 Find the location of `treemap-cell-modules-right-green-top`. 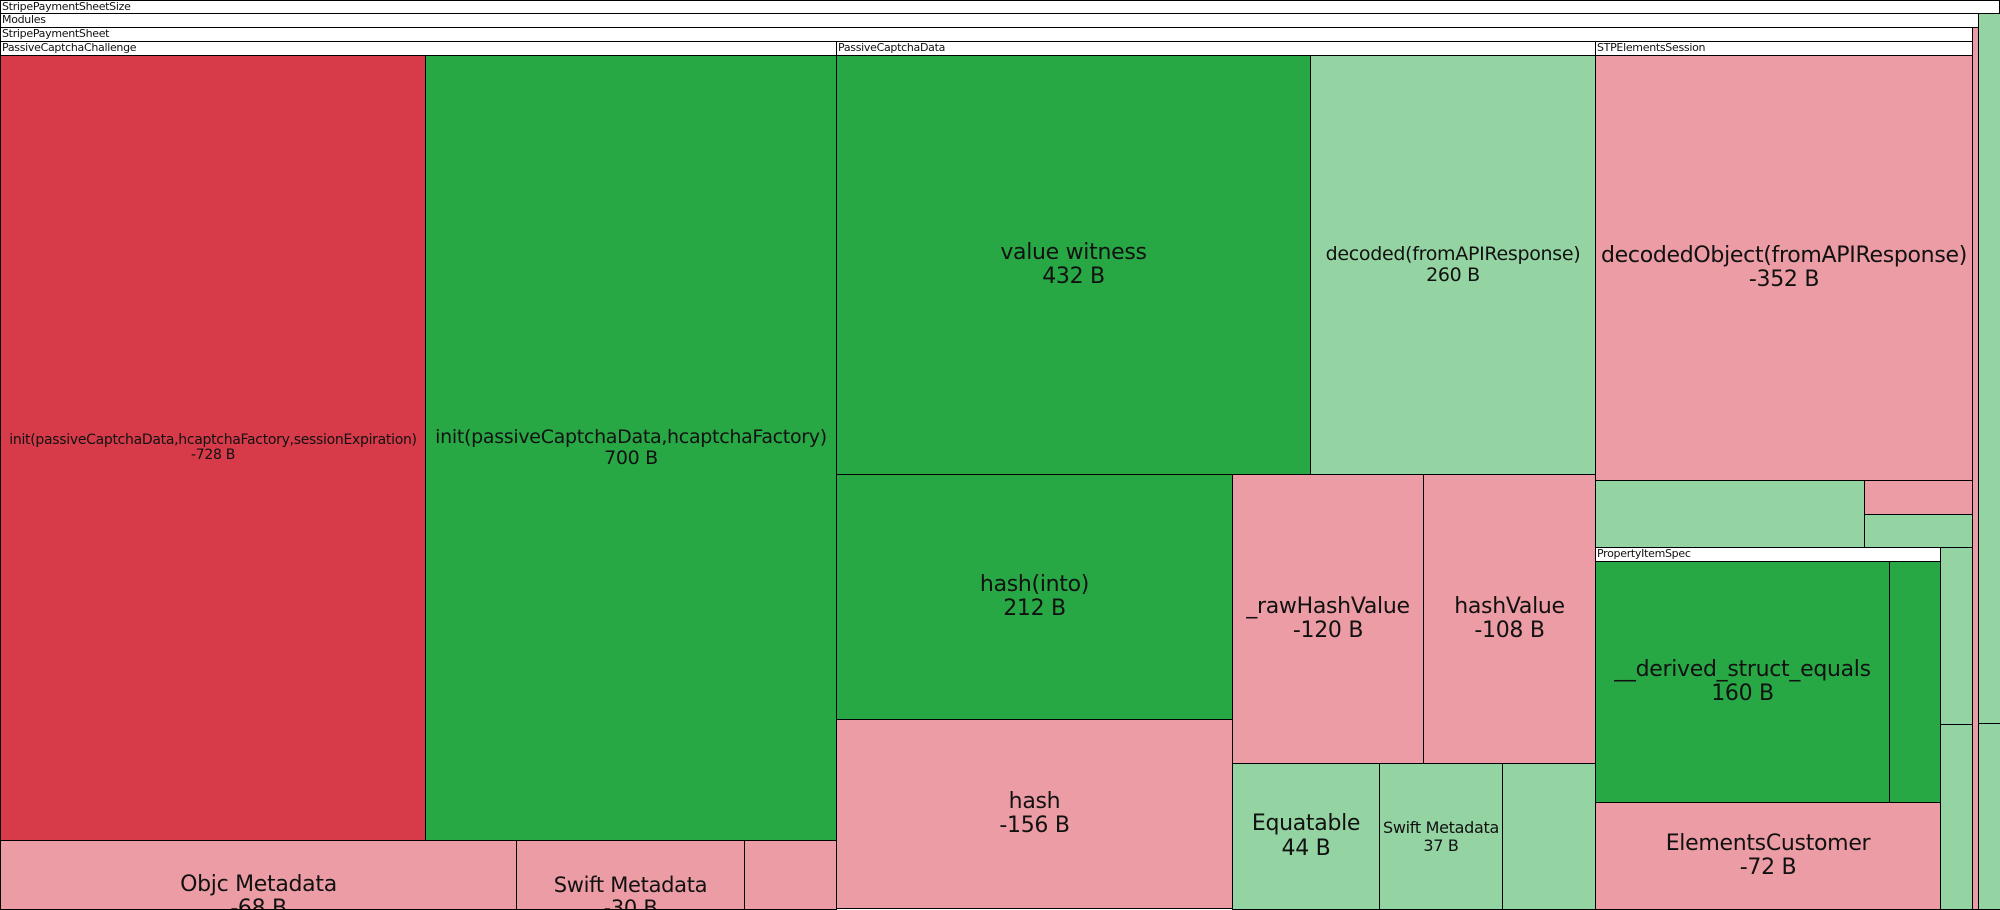

treemap-cell-modules-right-green-top is located at coordinates (1989, 368).